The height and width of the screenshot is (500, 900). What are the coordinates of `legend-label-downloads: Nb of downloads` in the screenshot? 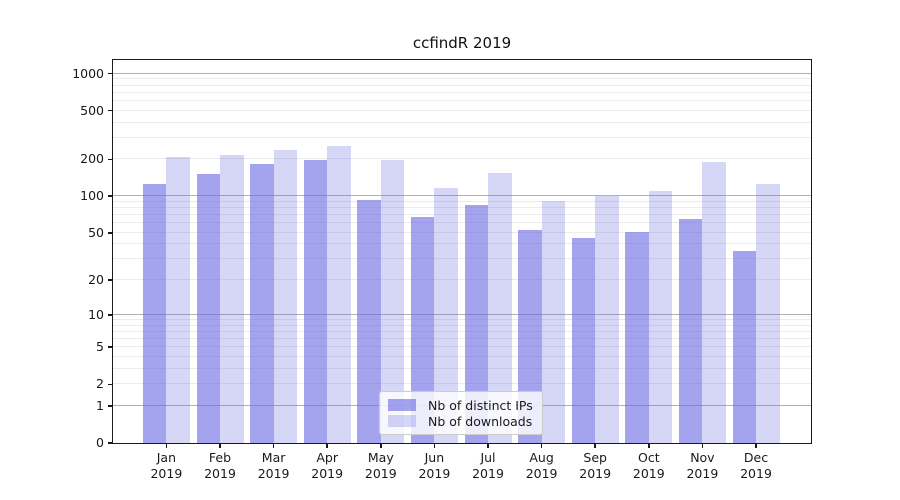 It's located at (480, 421).